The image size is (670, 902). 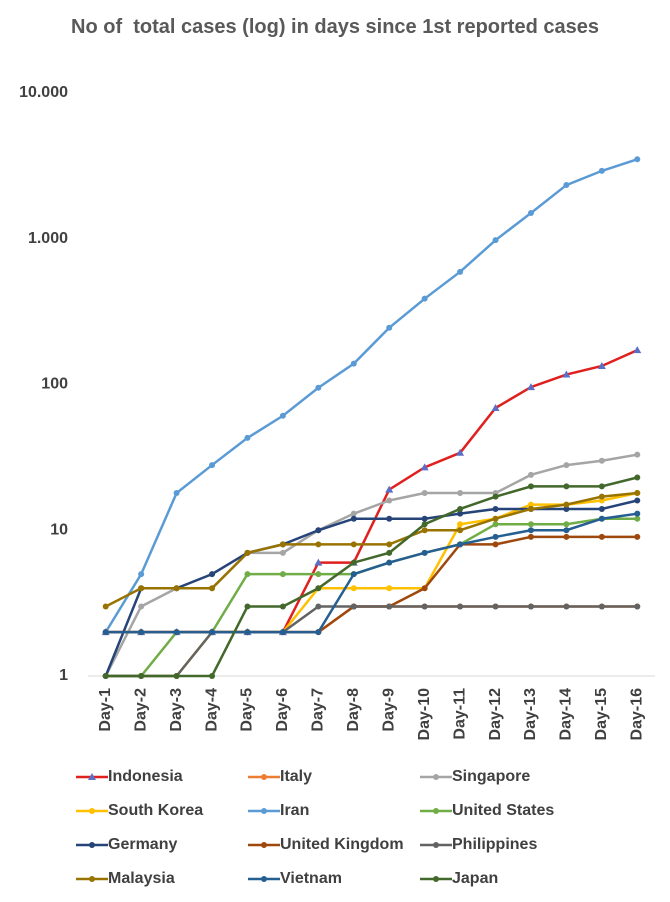 I want to click on x-tick-label: Day-1, so click(x=105, y=710).